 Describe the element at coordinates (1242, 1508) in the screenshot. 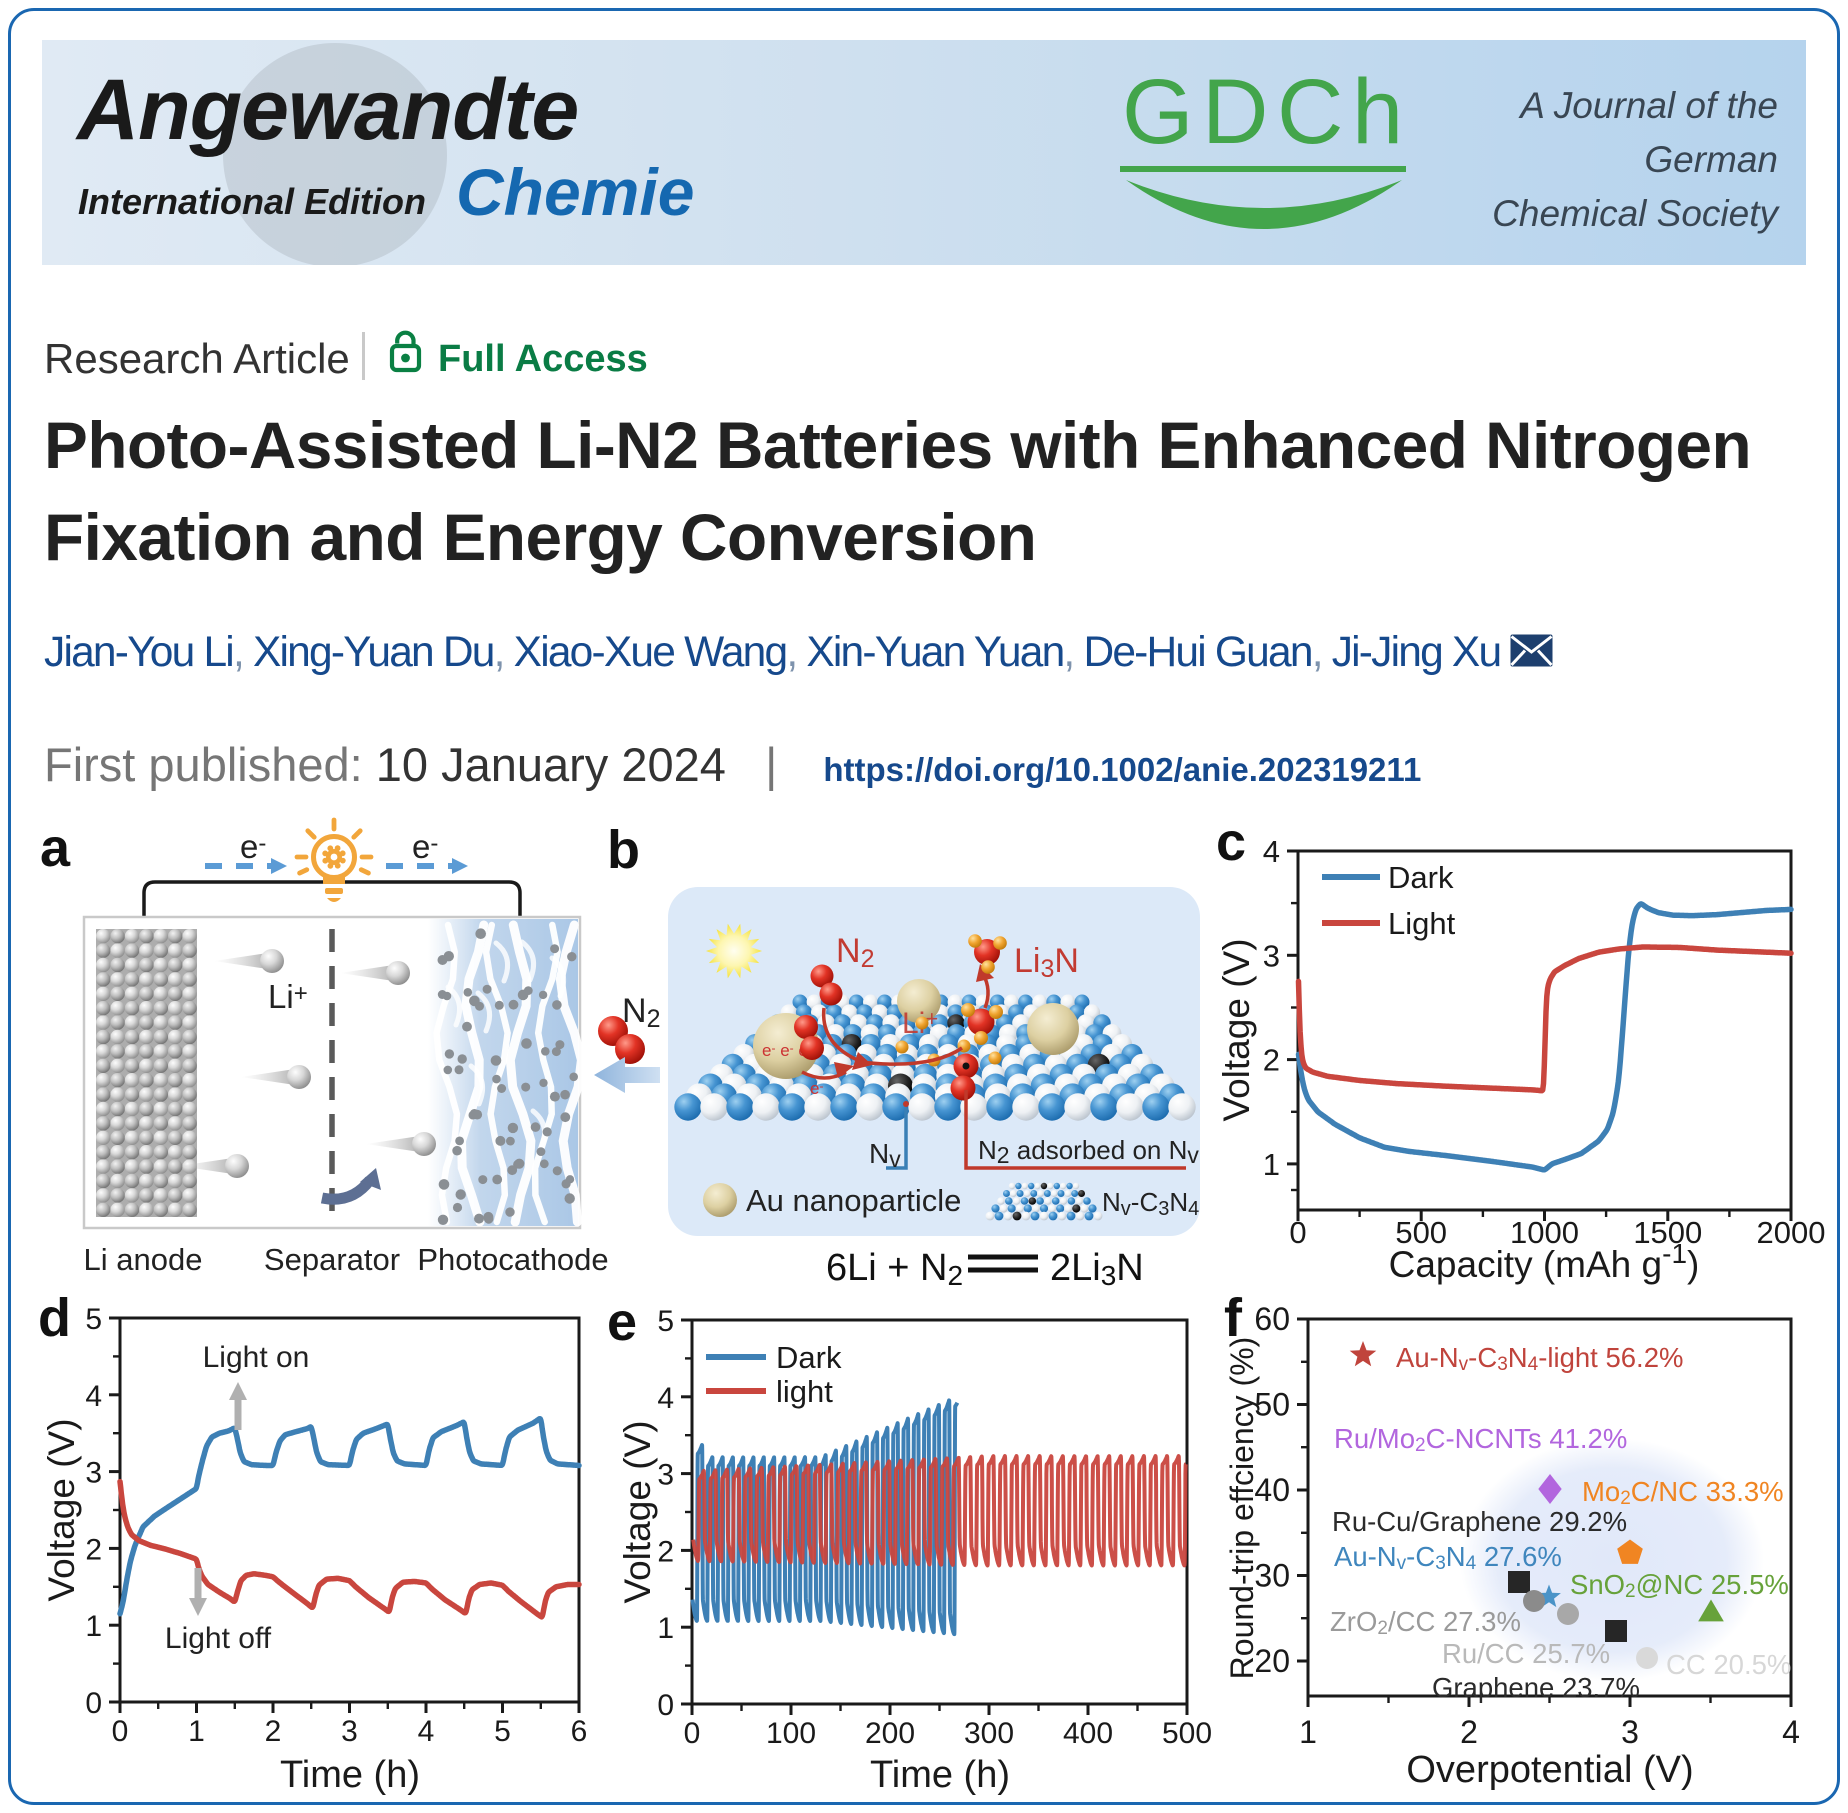

I see `svg-text: Round-trip effciency (%)` at that location.